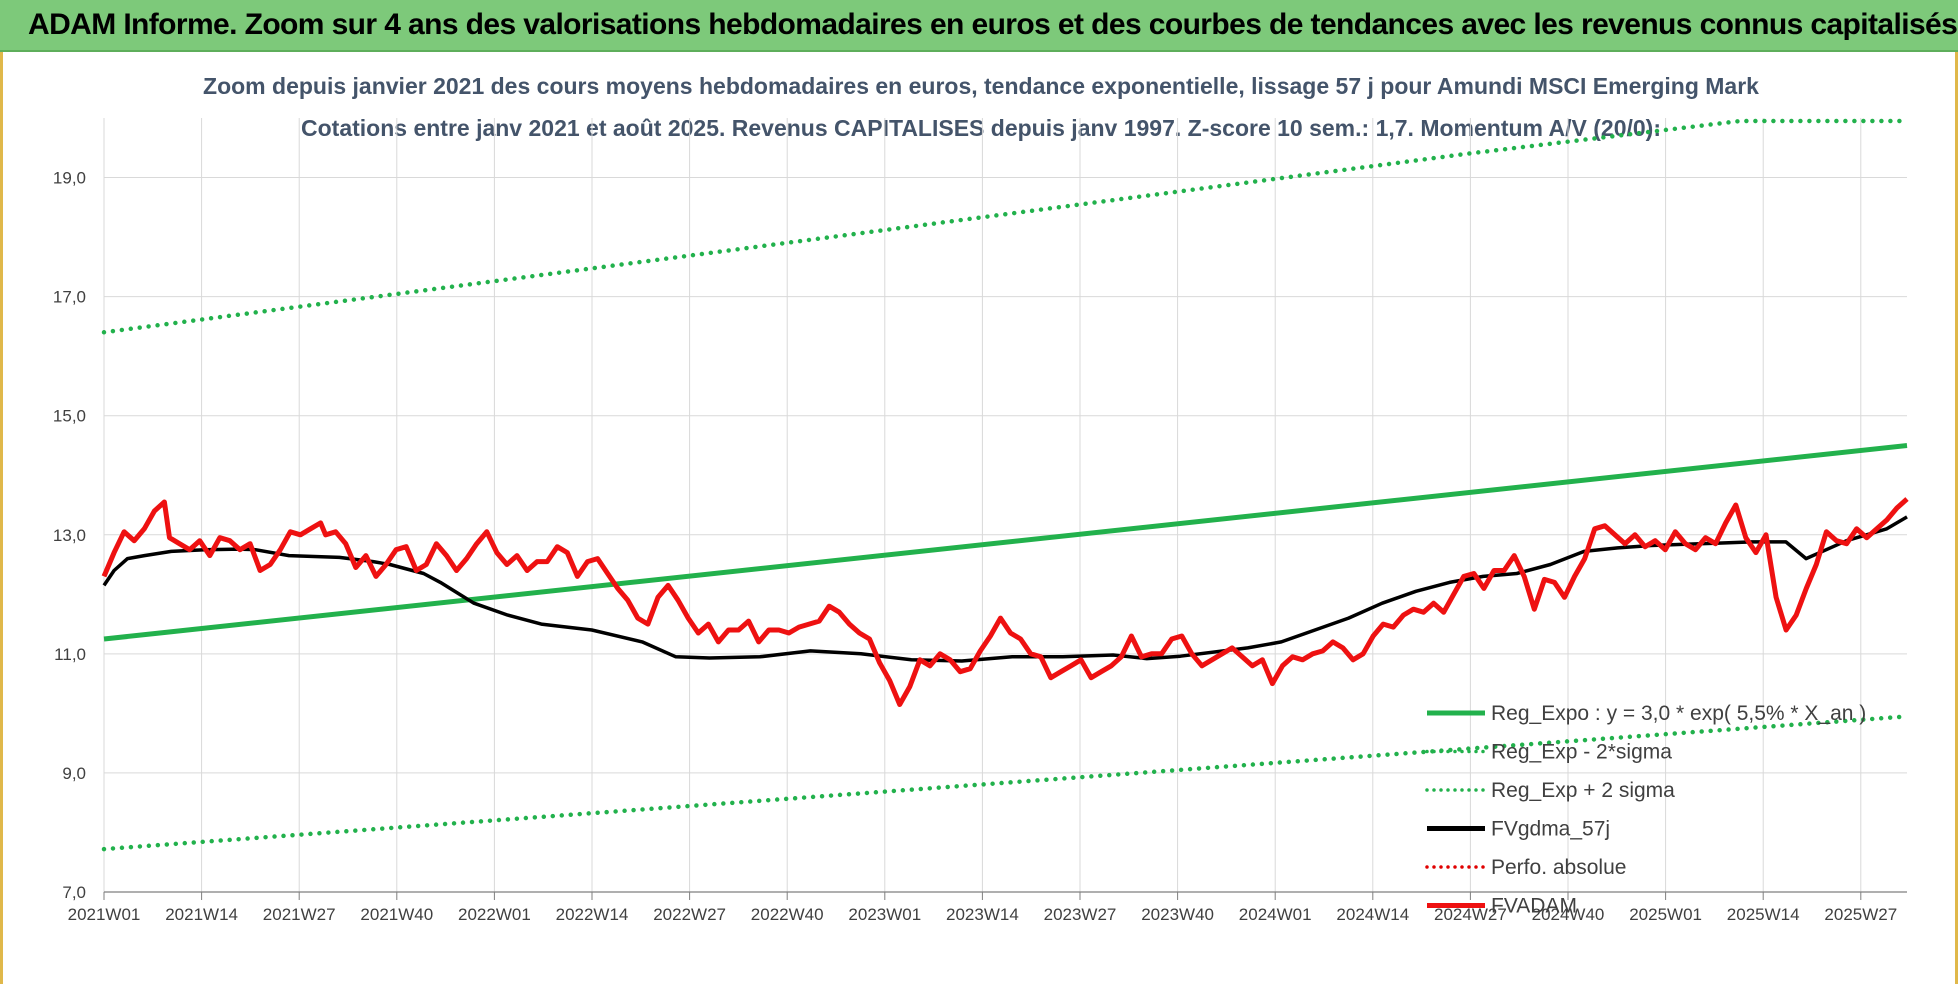 This screenshot has width=1958, height=984. What do you see at coordinates (1177, 914) in the screenshot?
I see `x-tick-label: 2023W40` at bounding box center [1177, 914].